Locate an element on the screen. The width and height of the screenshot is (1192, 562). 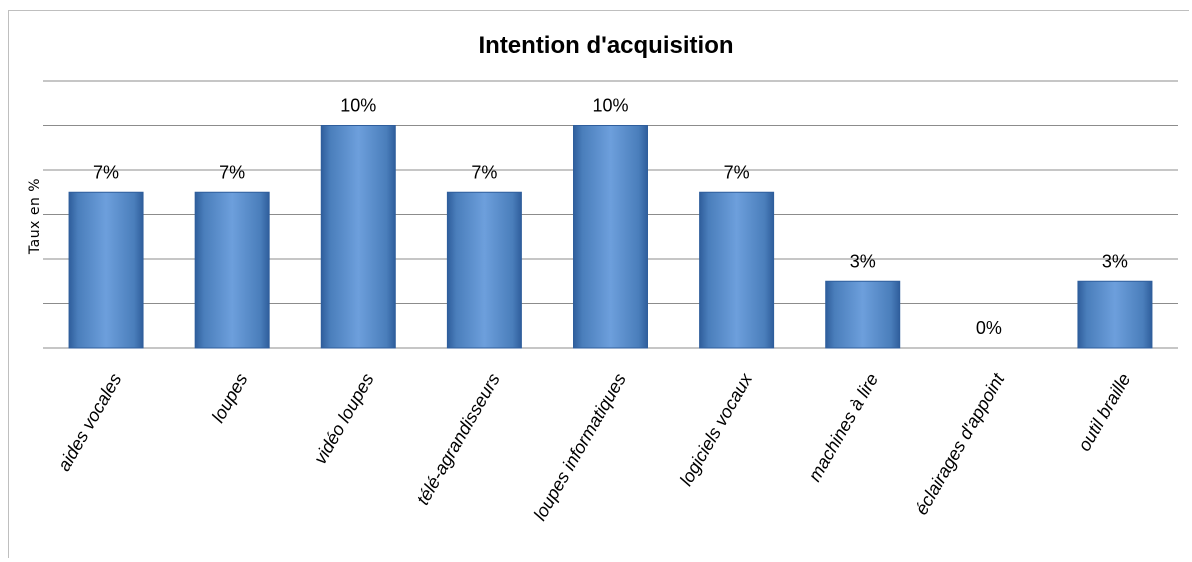
category-label: logiciels vocaux is located at coordinates (716, 429).